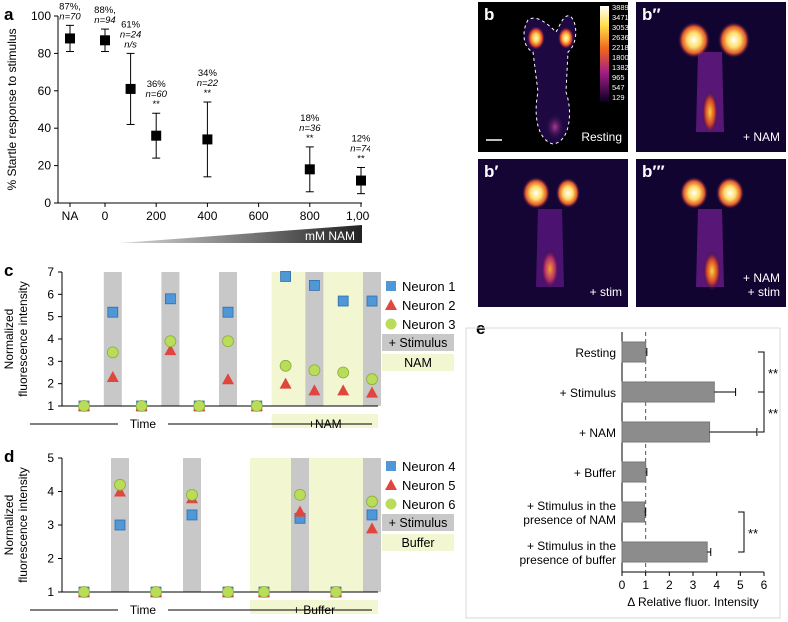 The width and height of the screenshot is (788, 622). I want to click on x-tick-label: 200, so click(156, 216).